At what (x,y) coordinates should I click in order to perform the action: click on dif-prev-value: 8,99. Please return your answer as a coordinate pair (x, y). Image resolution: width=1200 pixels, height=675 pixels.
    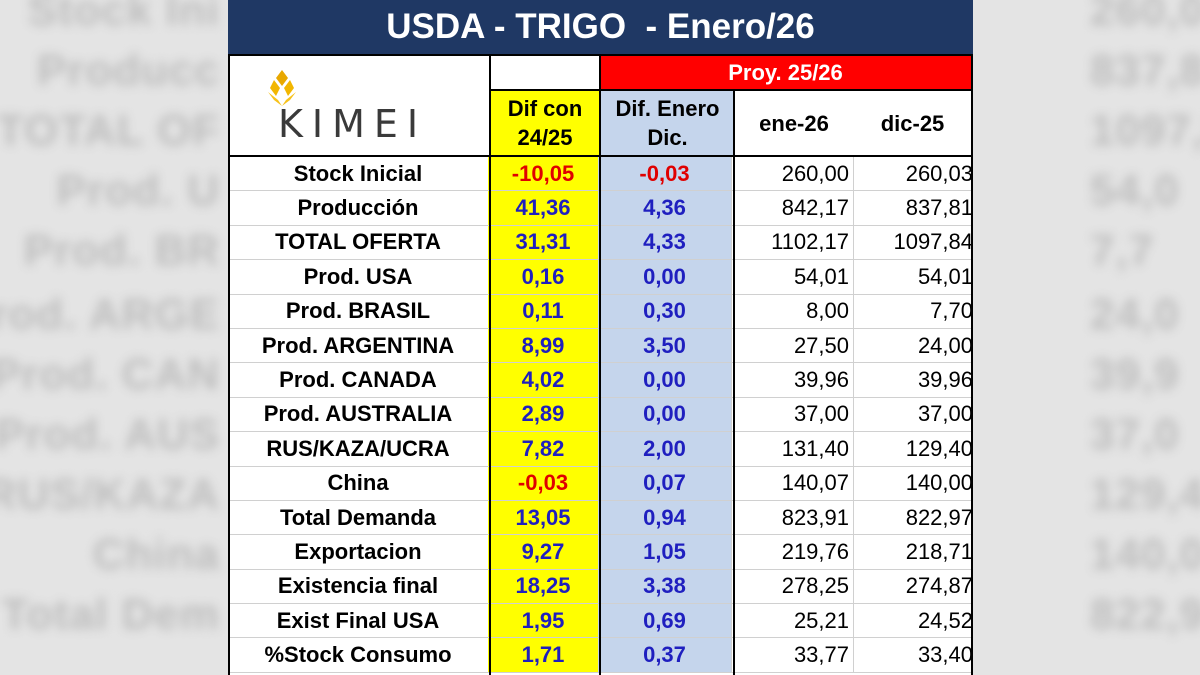
    Looking at the image, I should click on (543, 345).